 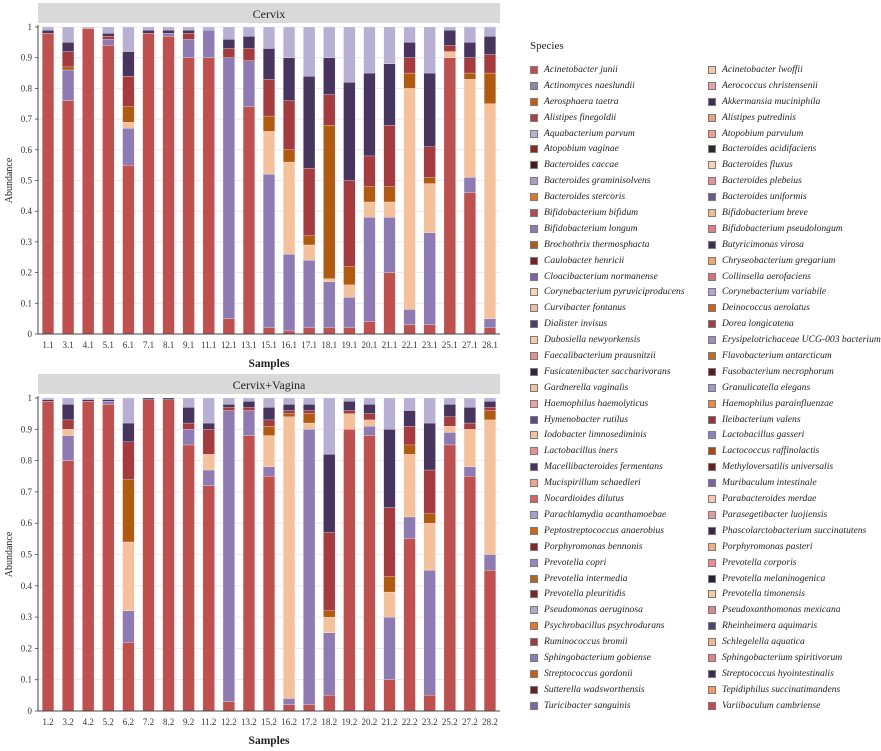 I want to click on legend-label: Acinetobacter lwoffii, so click(x=762, y=69).